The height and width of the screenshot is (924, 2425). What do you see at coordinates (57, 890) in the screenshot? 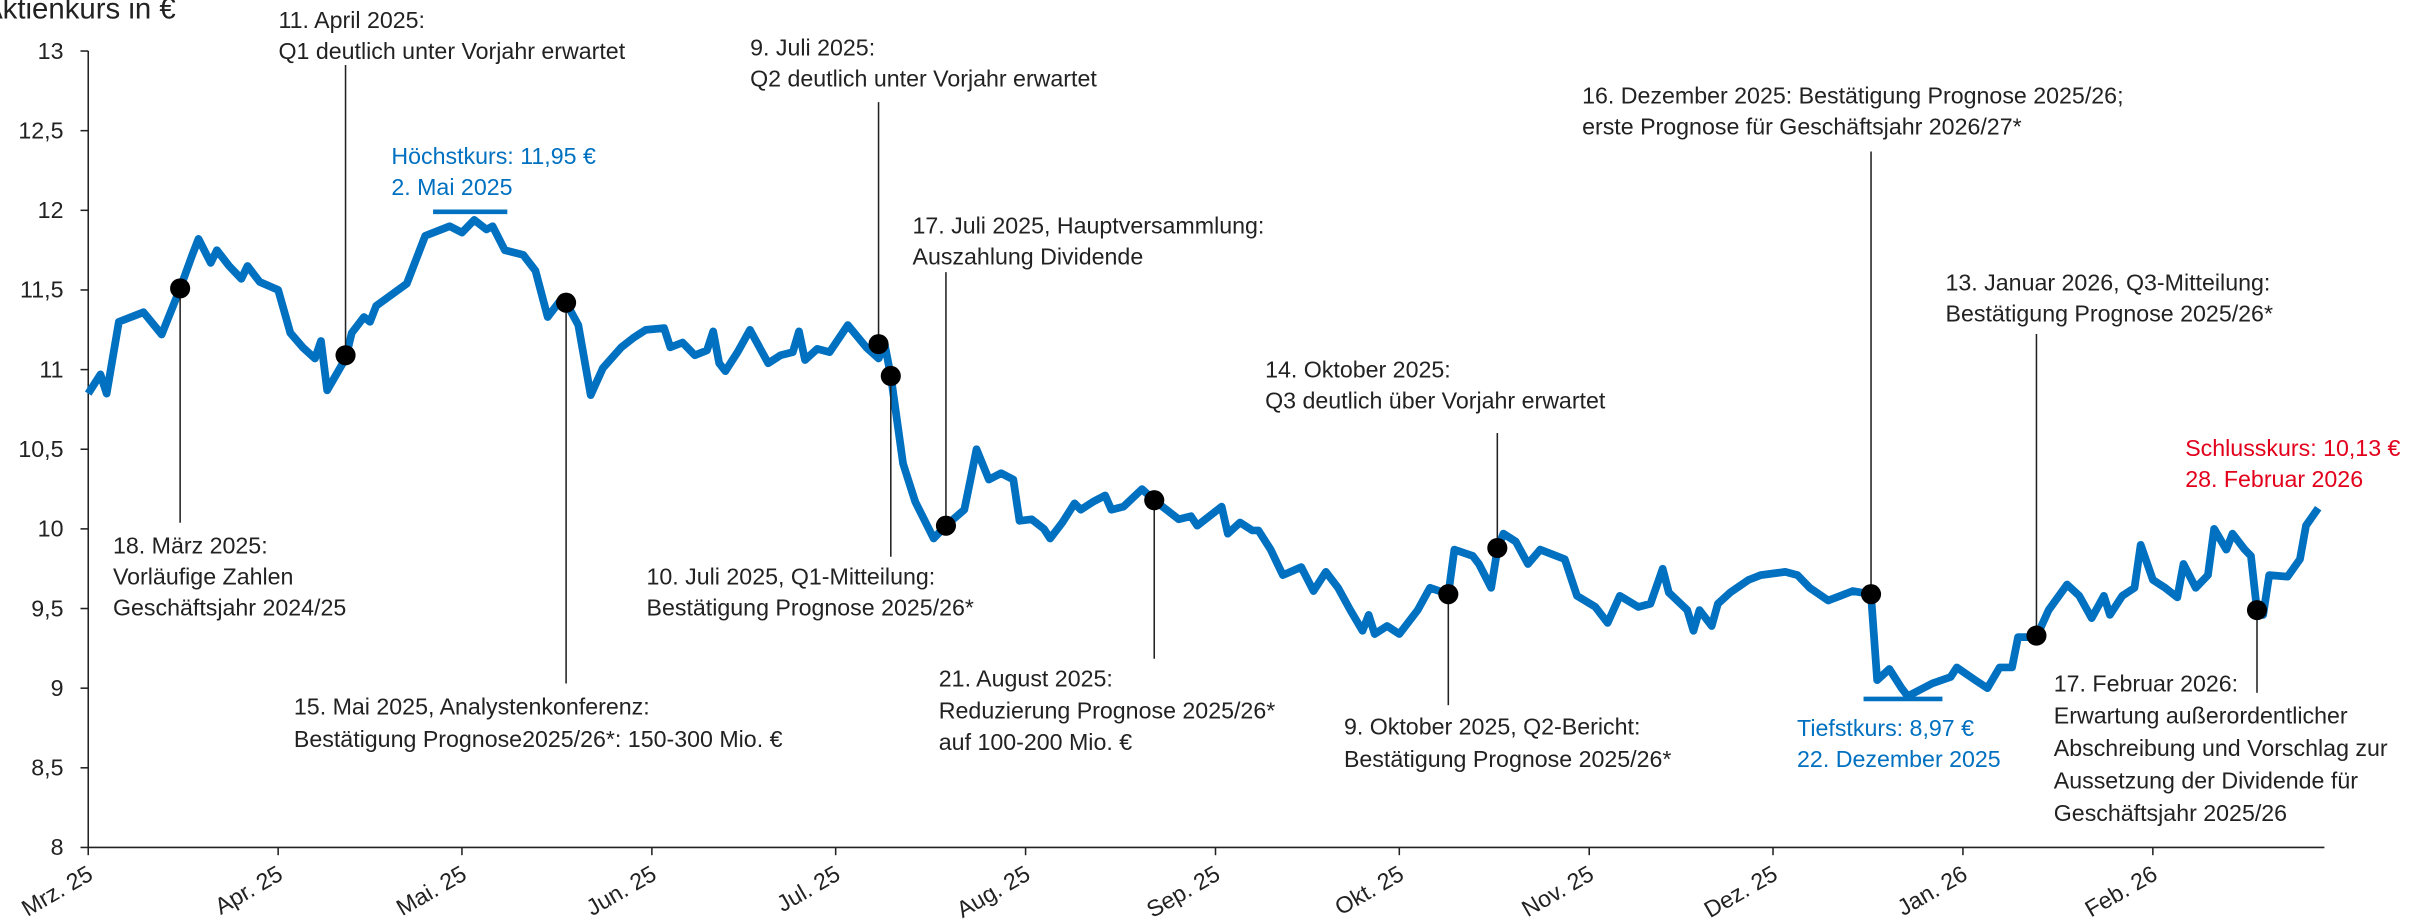
I see `x-tick-label: Mrz. 25` at bounding box center [57, 890].